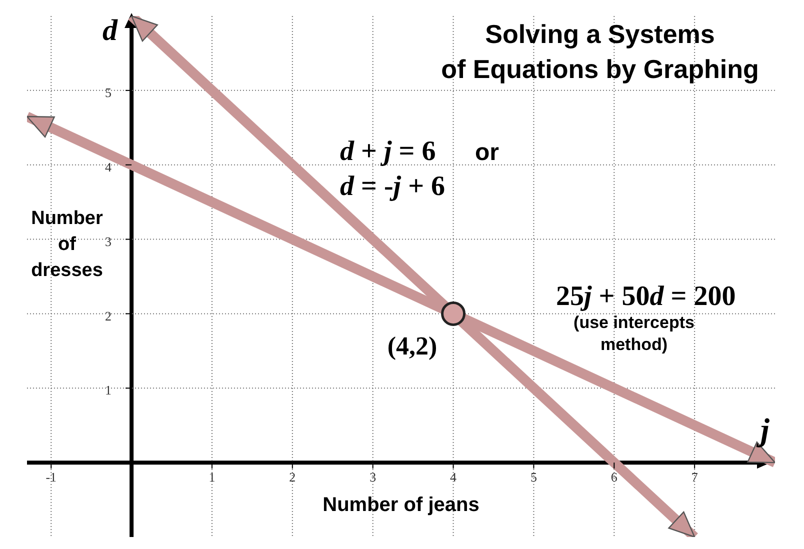 The image size is (804, 549). What do you see at coordinates (212, 477) in the screenshot?
I see `x-tick-label: 1` at bounding box center [212, 477].